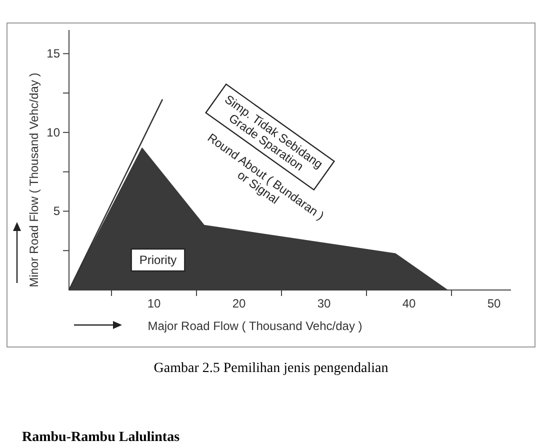 The width and height of the screenshot is (542, 448). I want to click on y-axis-title: Minor Road Flow ( Thousand Vehc/day ), so click(34, 180).